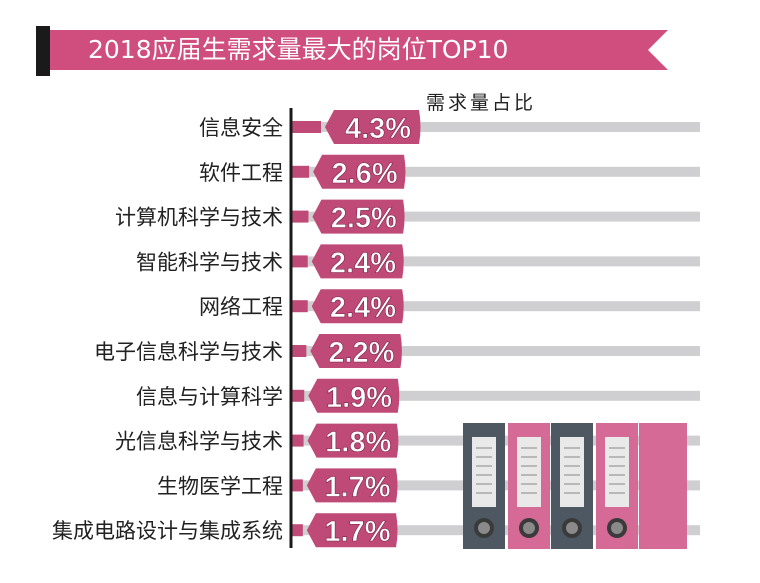  What do you see at coordinates (167, 531) in the screenshot?
I see `category-label: 集成电路设计与集成系统` at bounding box center [167, 531].